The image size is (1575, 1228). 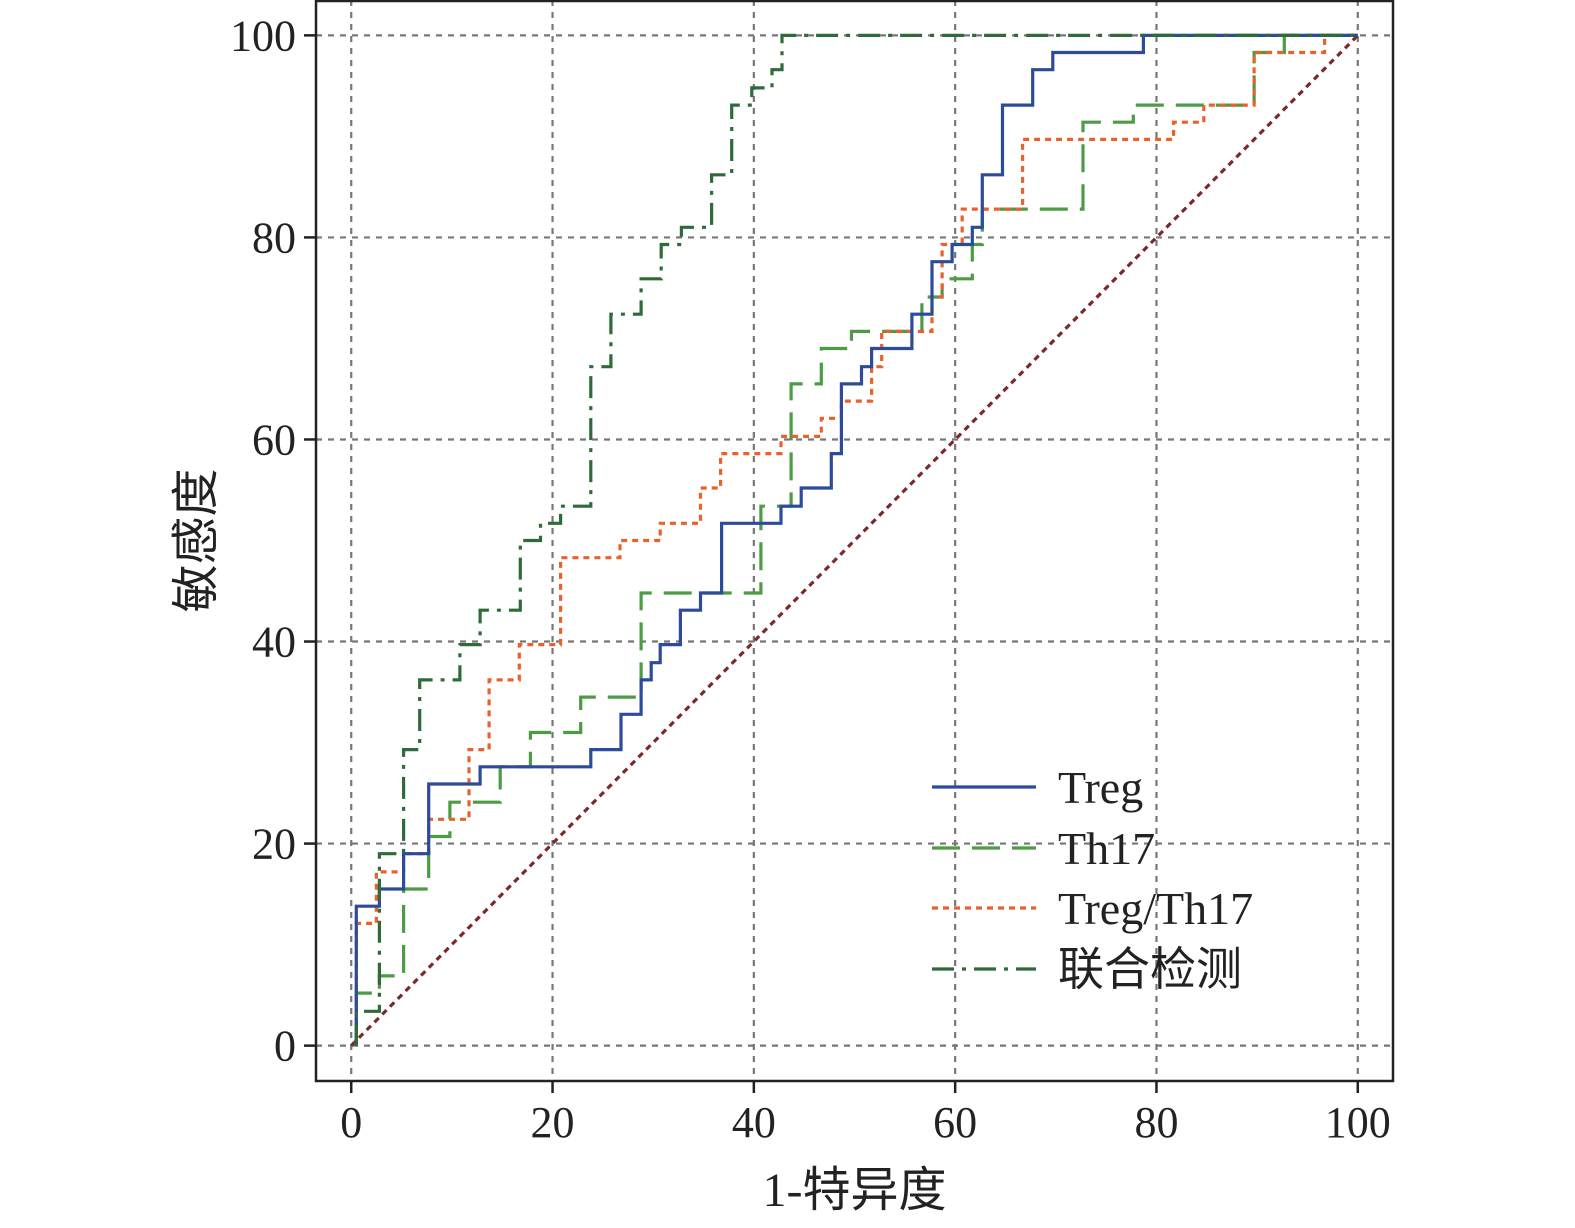 I want to click on y-tick-label: 80, so click(x=274, y=237).